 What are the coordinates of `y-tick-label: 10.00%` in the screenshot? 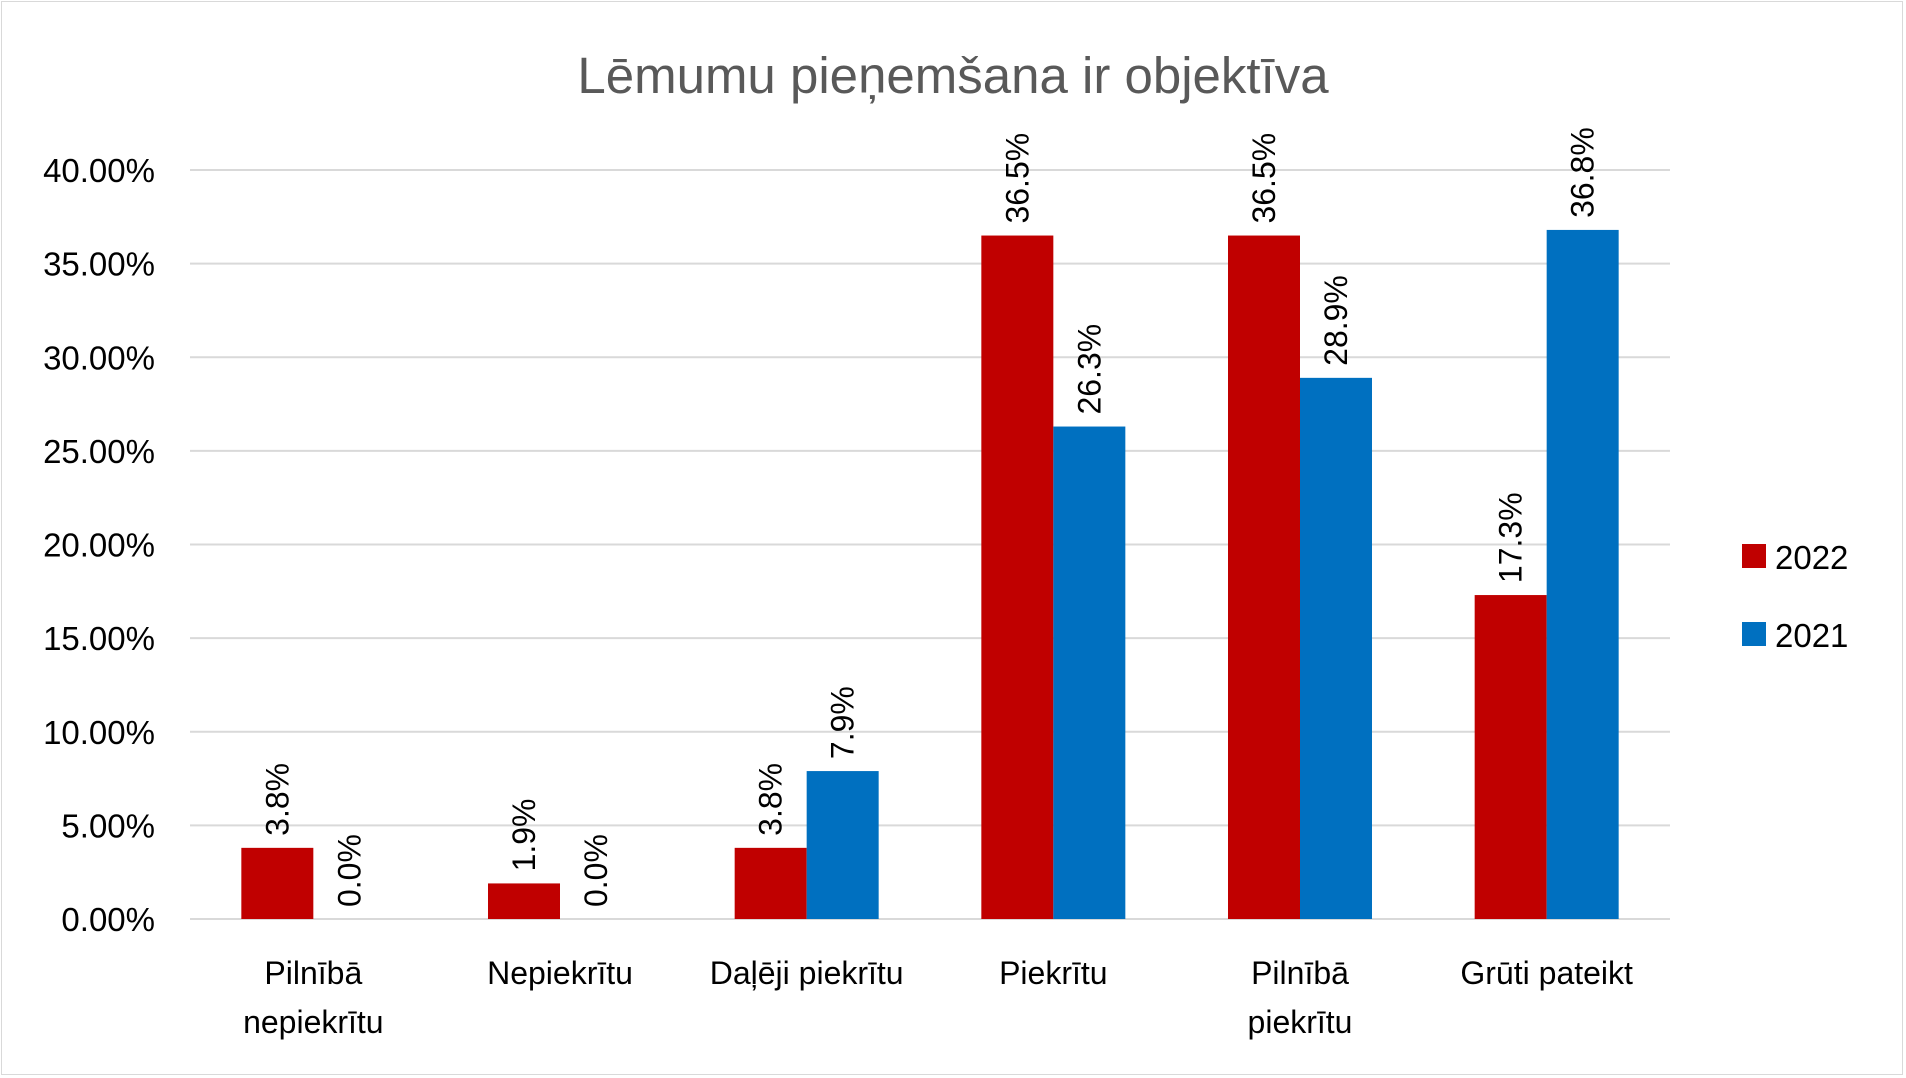 It's located at (99, 732).